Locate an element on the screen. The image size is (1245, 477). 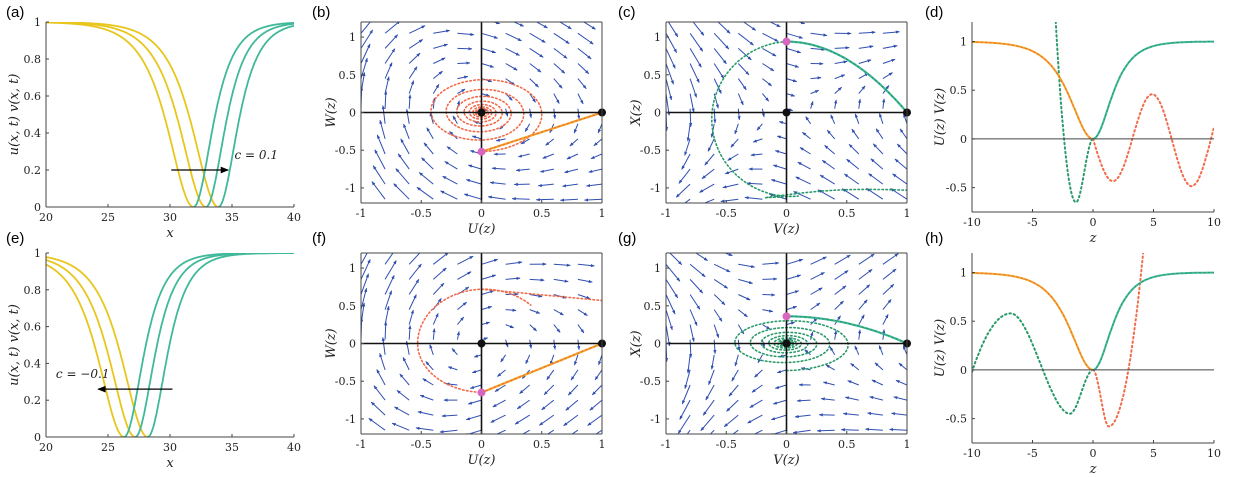
x-tick-label: -10 is located at coordinates (972, 453).